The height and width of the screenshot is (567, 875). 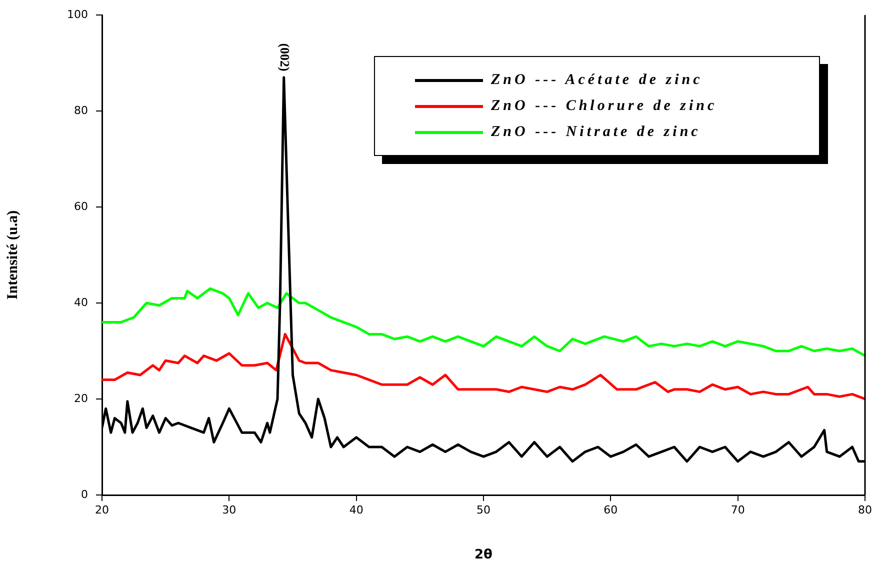 I want to click on y-tick-label: 80, so click(x=81, y=110).